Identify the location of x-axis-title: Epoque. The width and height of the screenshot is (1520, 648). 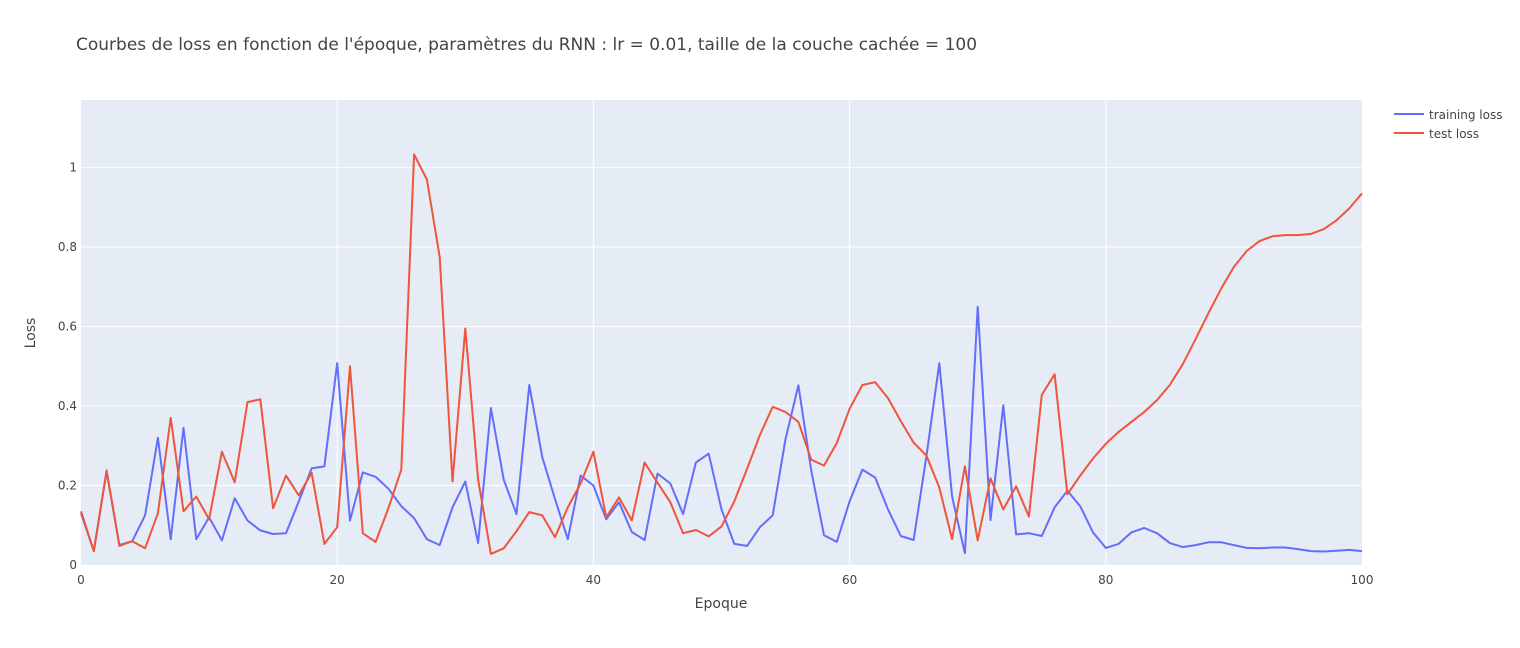
(721, 604).